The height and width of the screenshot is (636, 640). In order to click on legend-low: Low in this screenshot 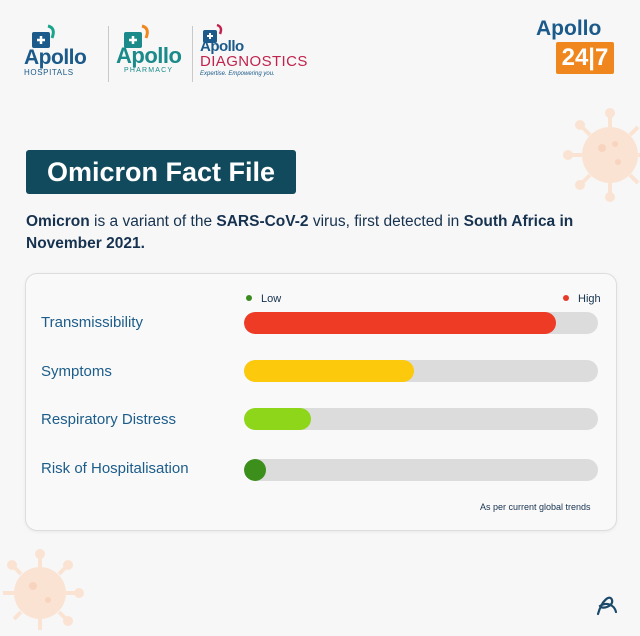, I will do `click(263, 299)`.